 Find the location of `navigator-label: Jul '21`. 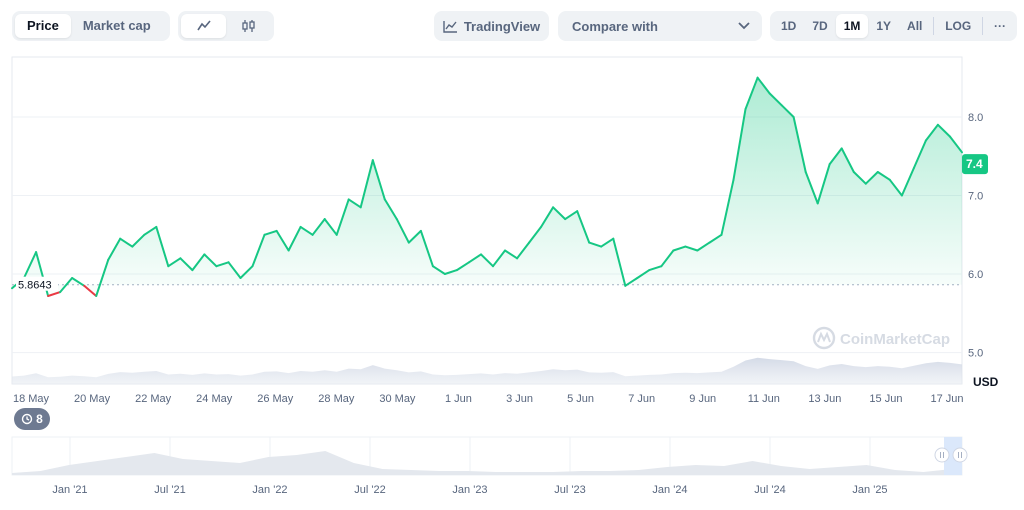

navigator-label: Jul '21 is located at coordinates (169, 490).